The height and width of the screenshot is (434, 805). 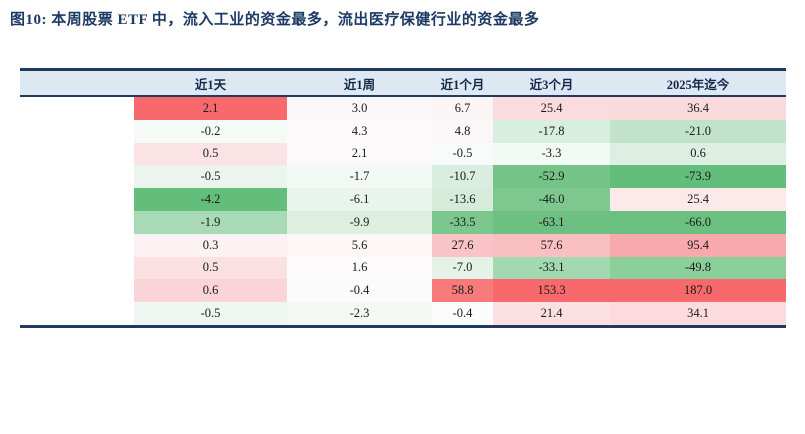 What do you see at coordinates (359, 131) in the screenshot?
I see `heatmap-cell: 4.3` at bounding box center [359, 131].